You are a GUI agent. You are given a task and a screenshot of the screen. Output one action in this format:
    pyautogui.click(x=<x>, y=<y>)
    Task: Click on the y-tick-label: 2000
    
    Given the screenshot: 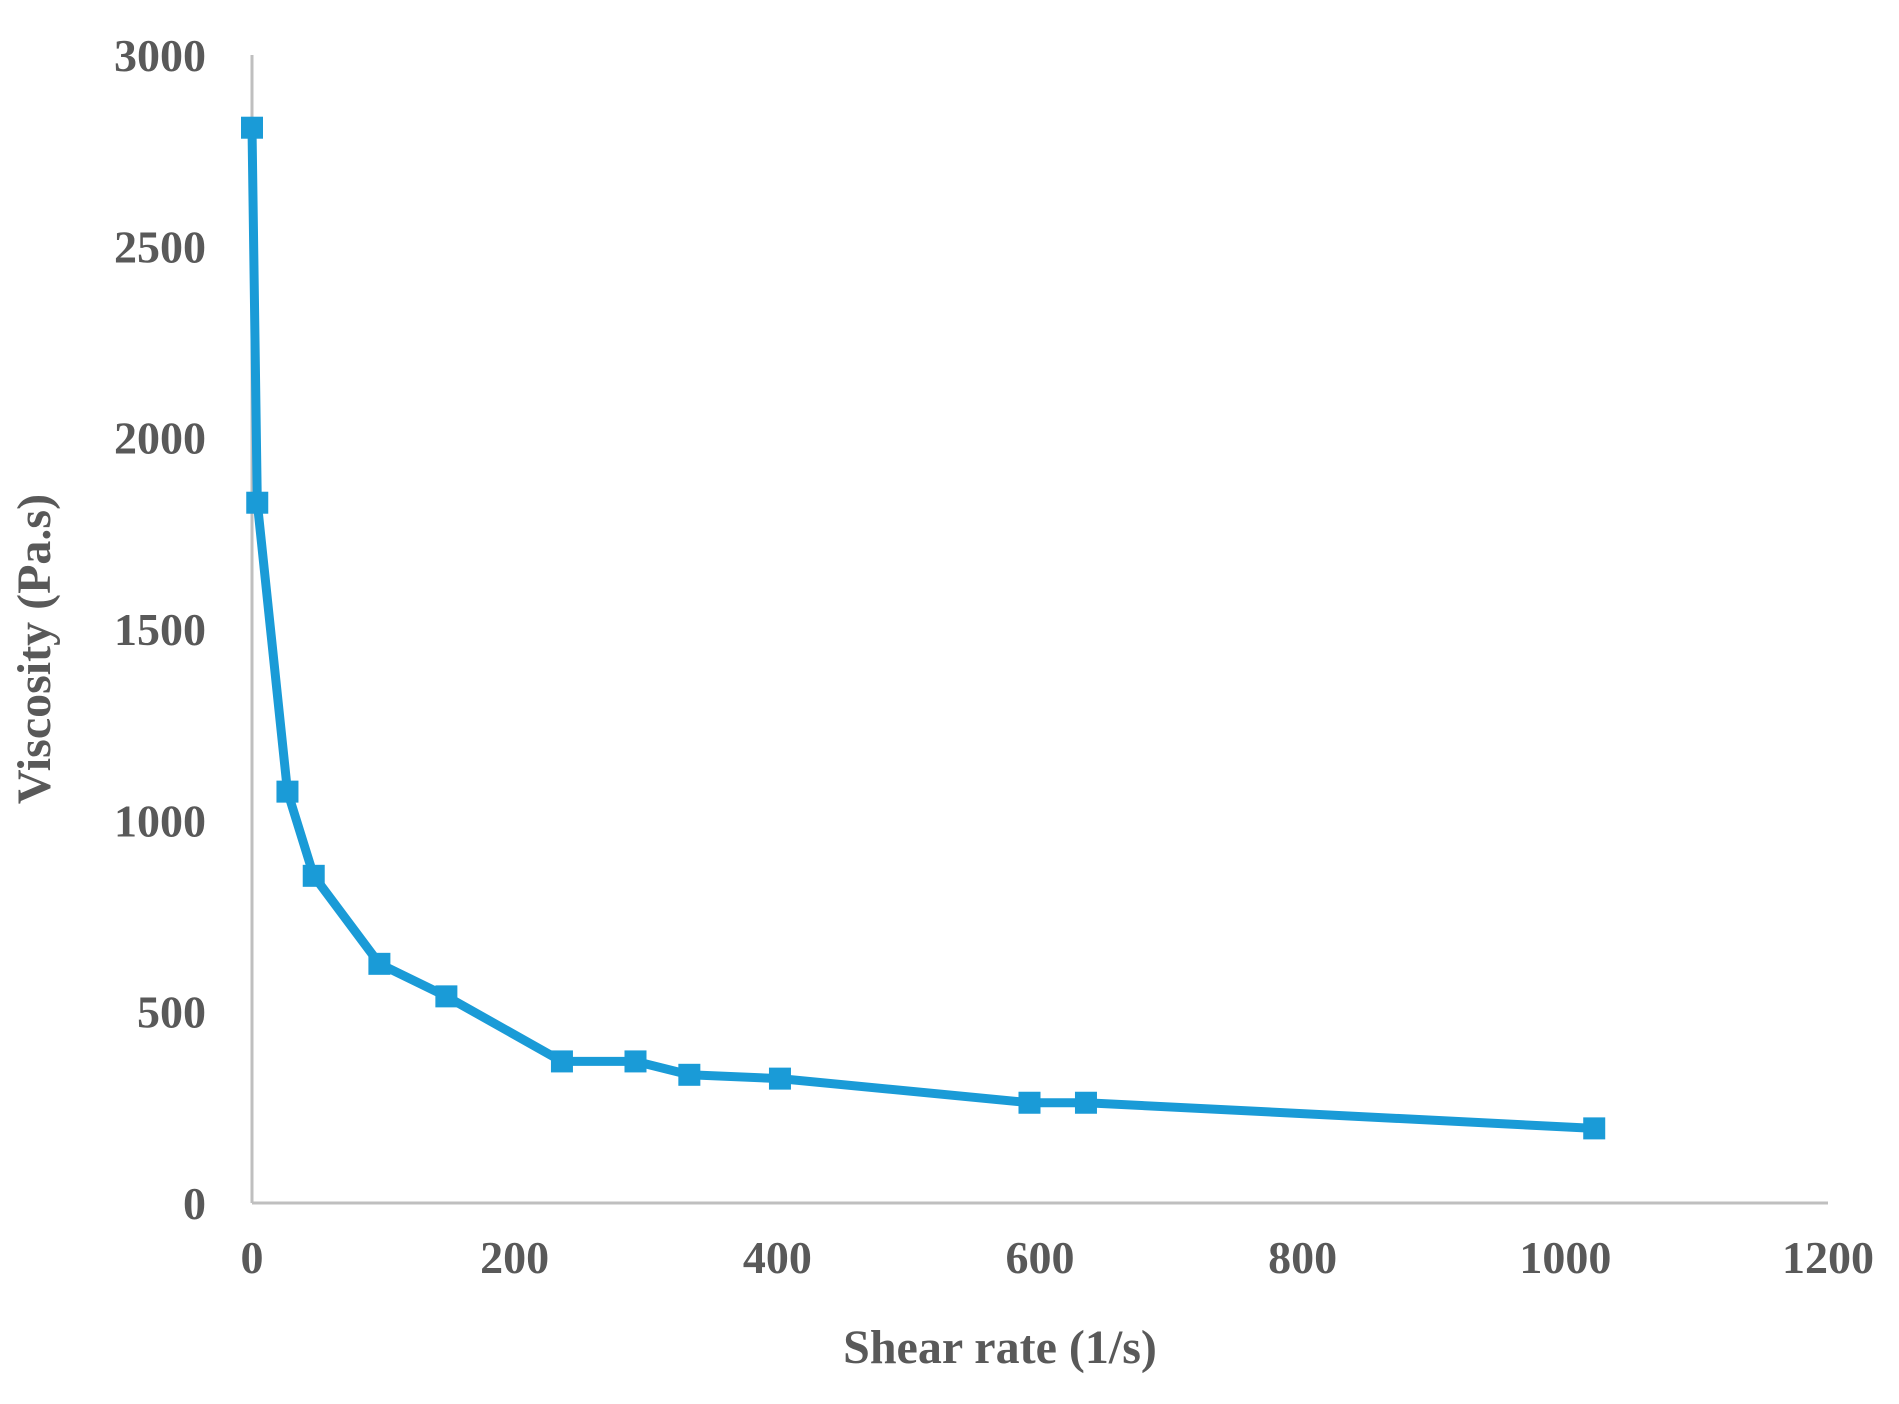 What is the action you would take?
    pyautogui.click(x=160, y=438)
    